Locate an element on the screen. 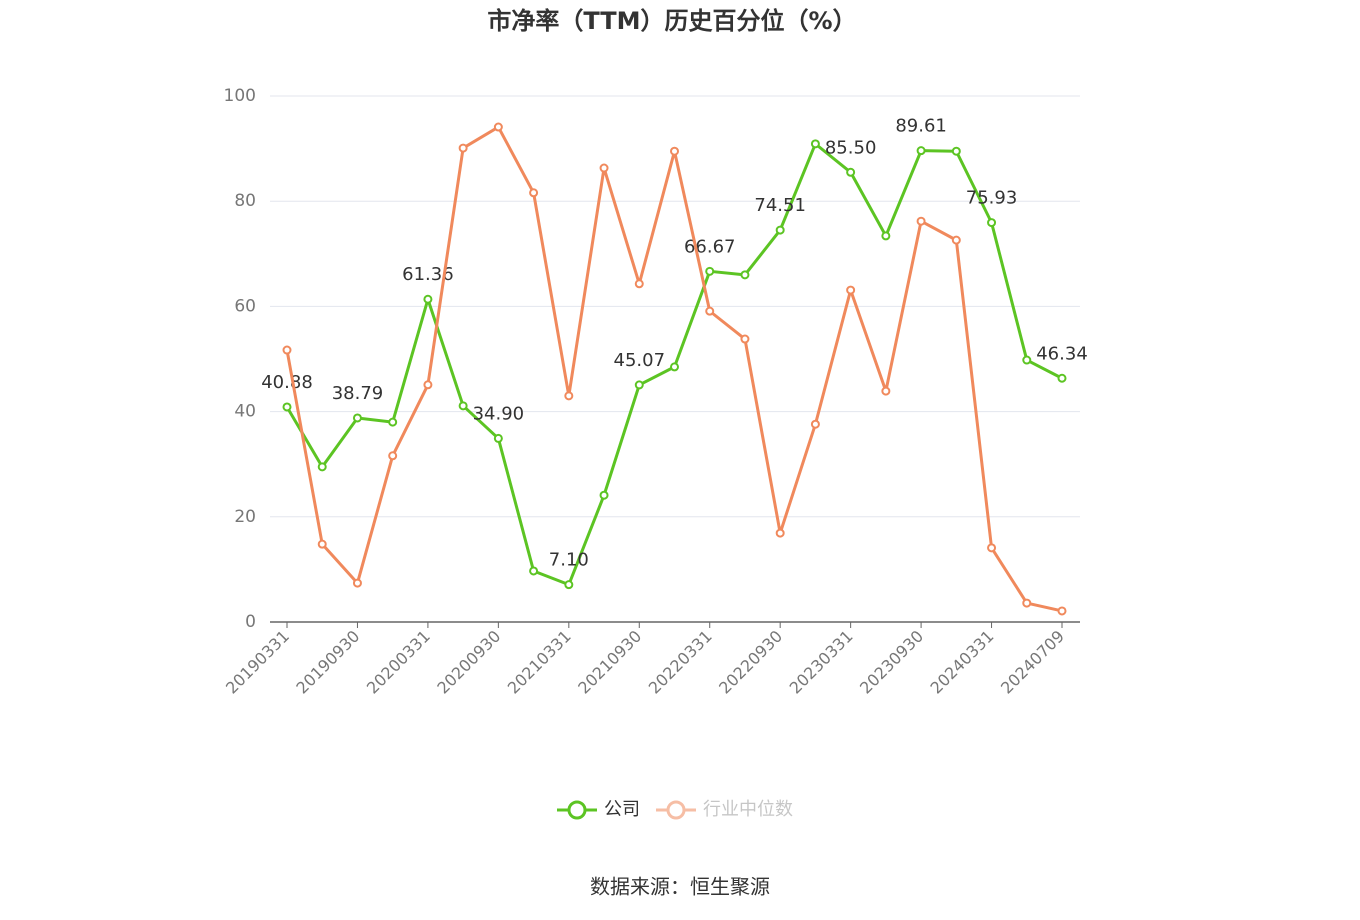  data-label: 85.50 is located at coordinates (851, 147).